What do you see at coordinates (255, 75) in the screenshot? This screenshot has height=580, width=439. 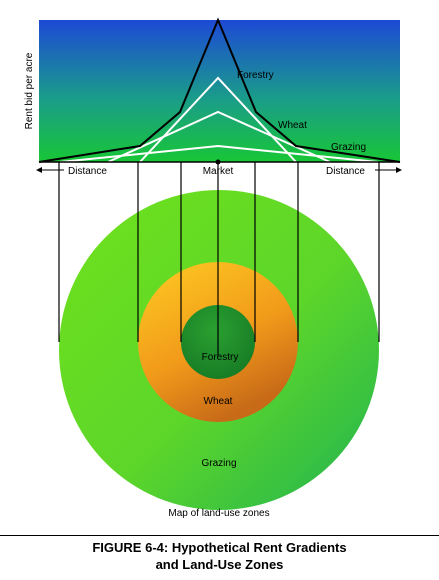 I see `forestry-curve-label: Forestry` at bounding box center [255, 75].